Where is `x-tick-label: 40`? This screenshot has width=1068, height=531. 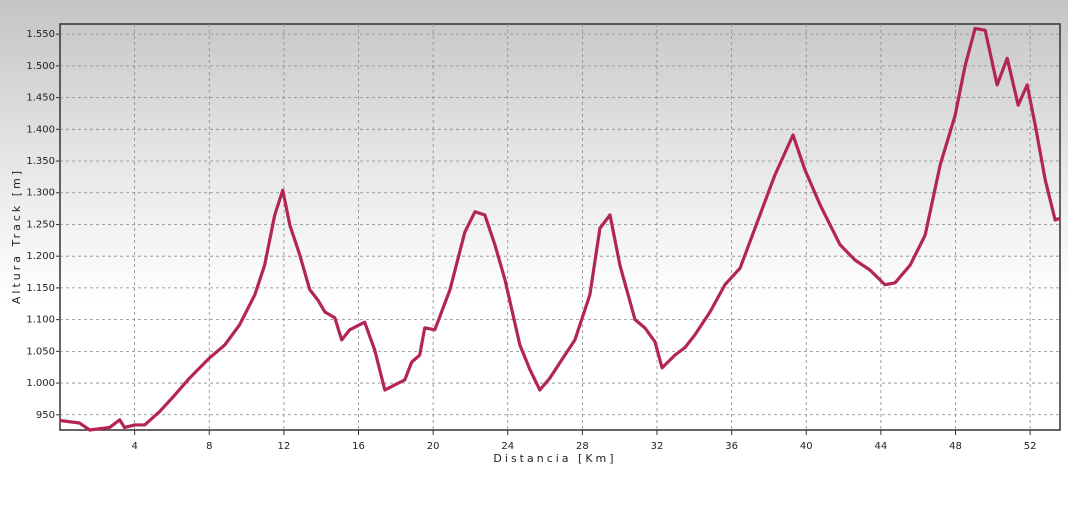
x-tick-label: 40 is located at coordinates (806, 446).